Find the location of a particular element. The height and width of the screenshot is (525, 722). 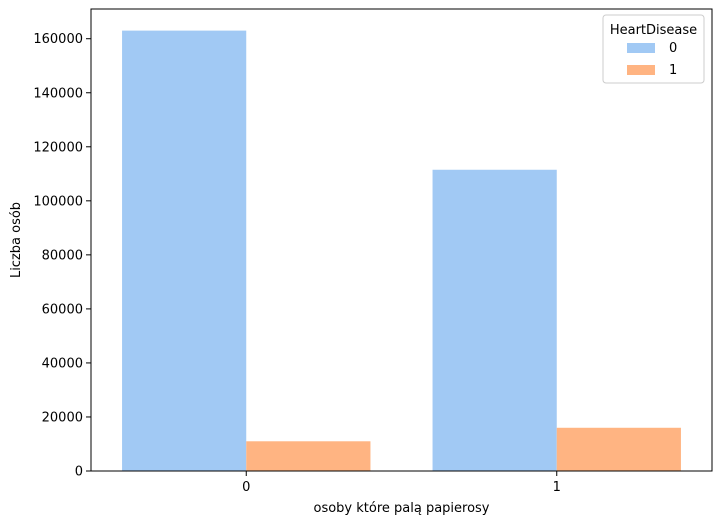

y-axis-title: Liczba osób is located at coordinates (16, 240).